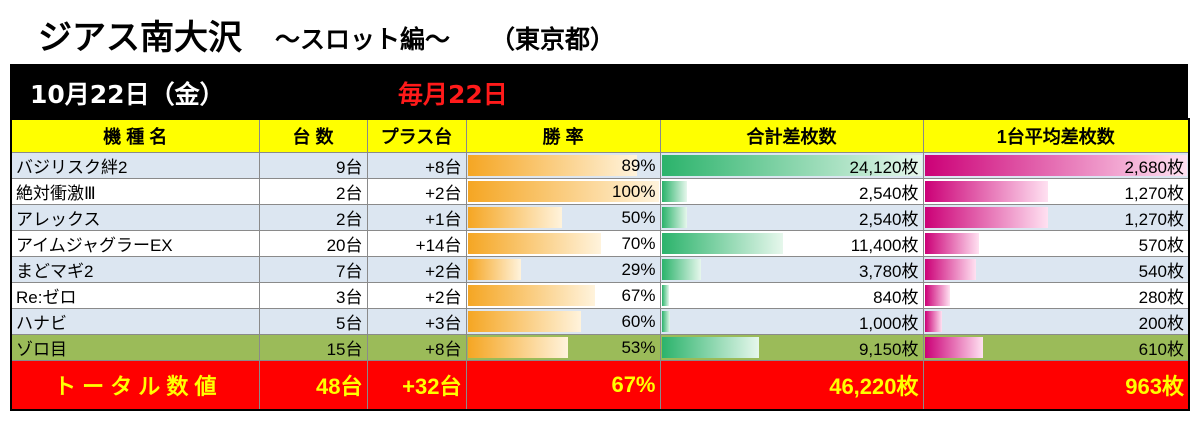 This screenshot has width=1200, height=427. Describe the element at coordinates (791, 321) in the screenshot. I see `total-diff-cell: 1,000枚` at that location.